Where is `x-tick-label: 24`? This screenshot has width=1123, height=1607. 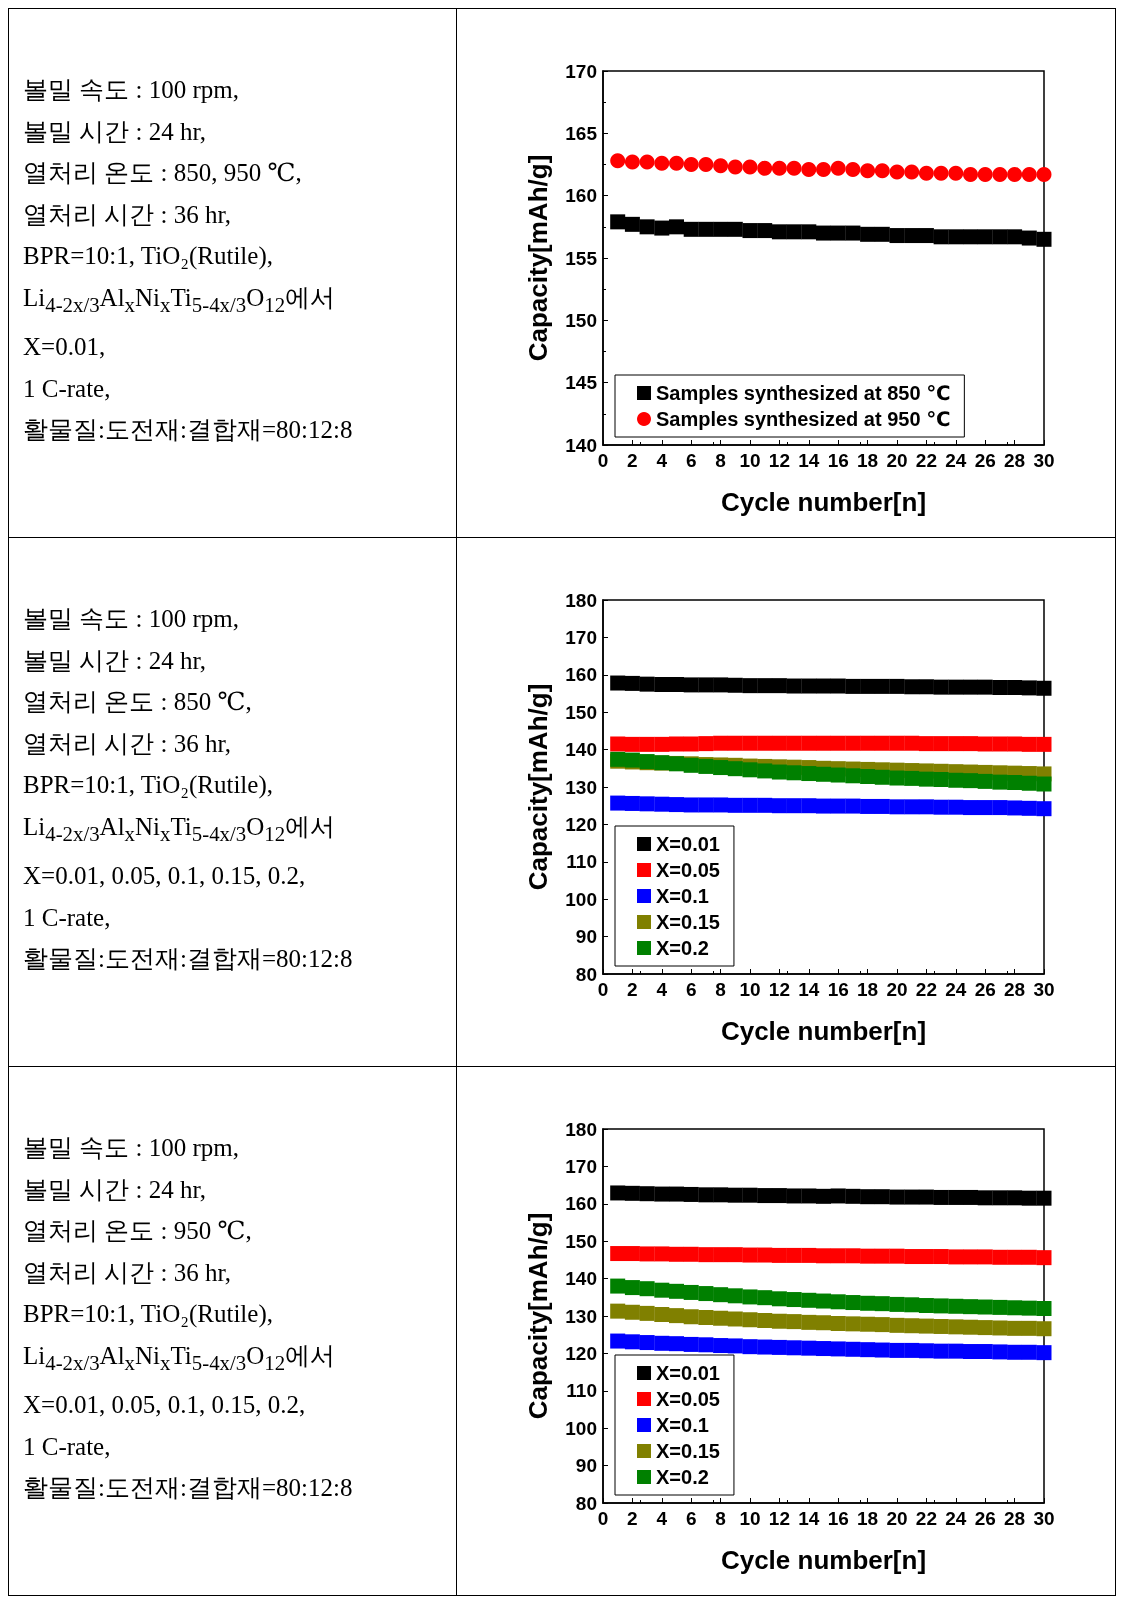
x-tick-label: 24 is located at coordinates (956, 1518).